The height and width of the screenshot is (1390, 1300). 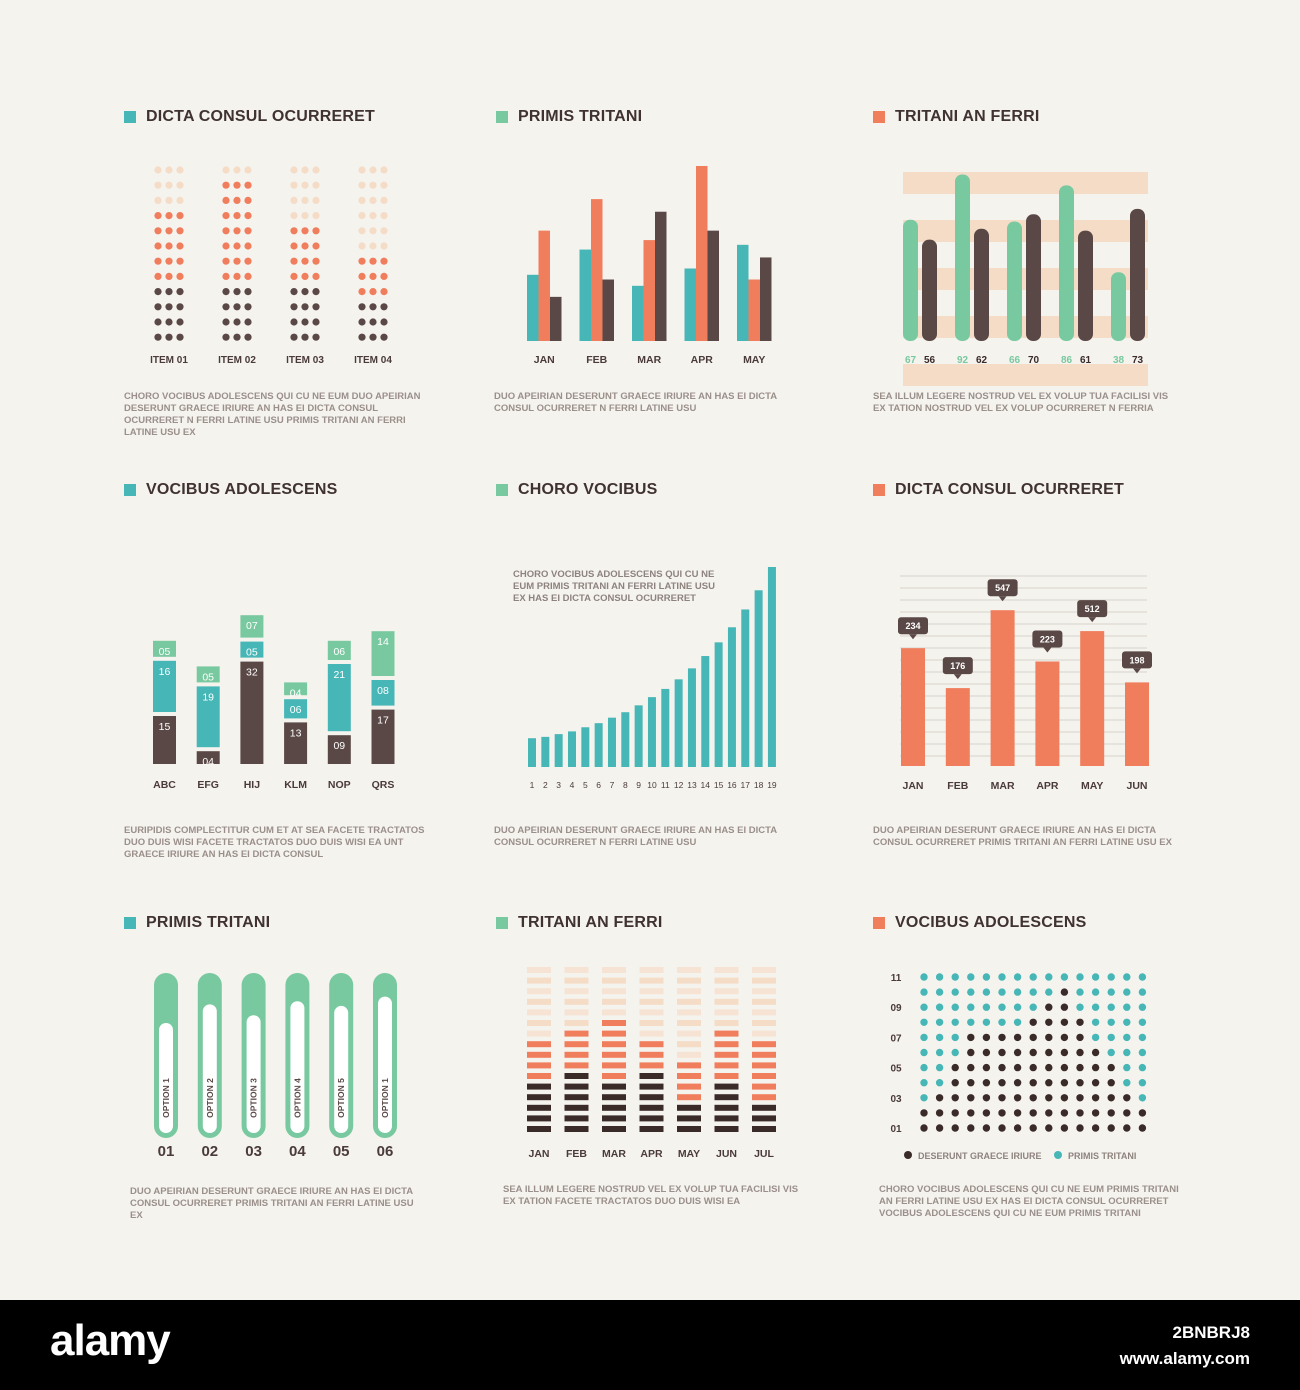 What do you see at coordinates (1092, 609) in the screenshot?
I see `chart6-value-label: 512` at bounding box center [1092, 609].